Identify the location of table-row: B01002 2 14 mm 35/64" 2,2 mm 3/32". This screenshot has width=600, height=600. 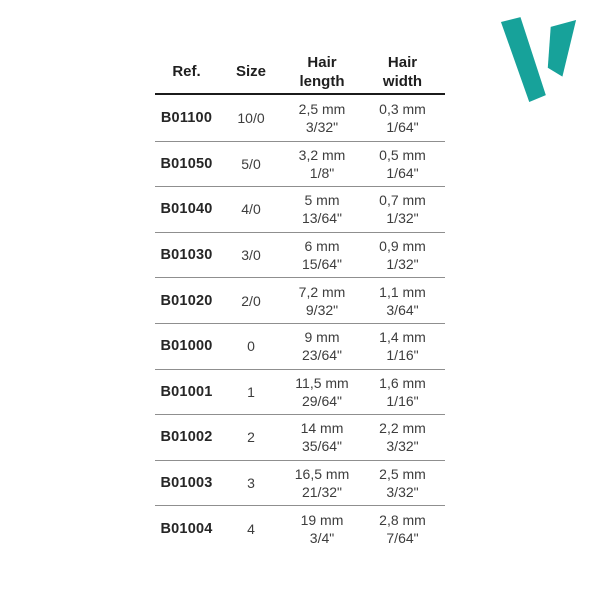
(300, 437).